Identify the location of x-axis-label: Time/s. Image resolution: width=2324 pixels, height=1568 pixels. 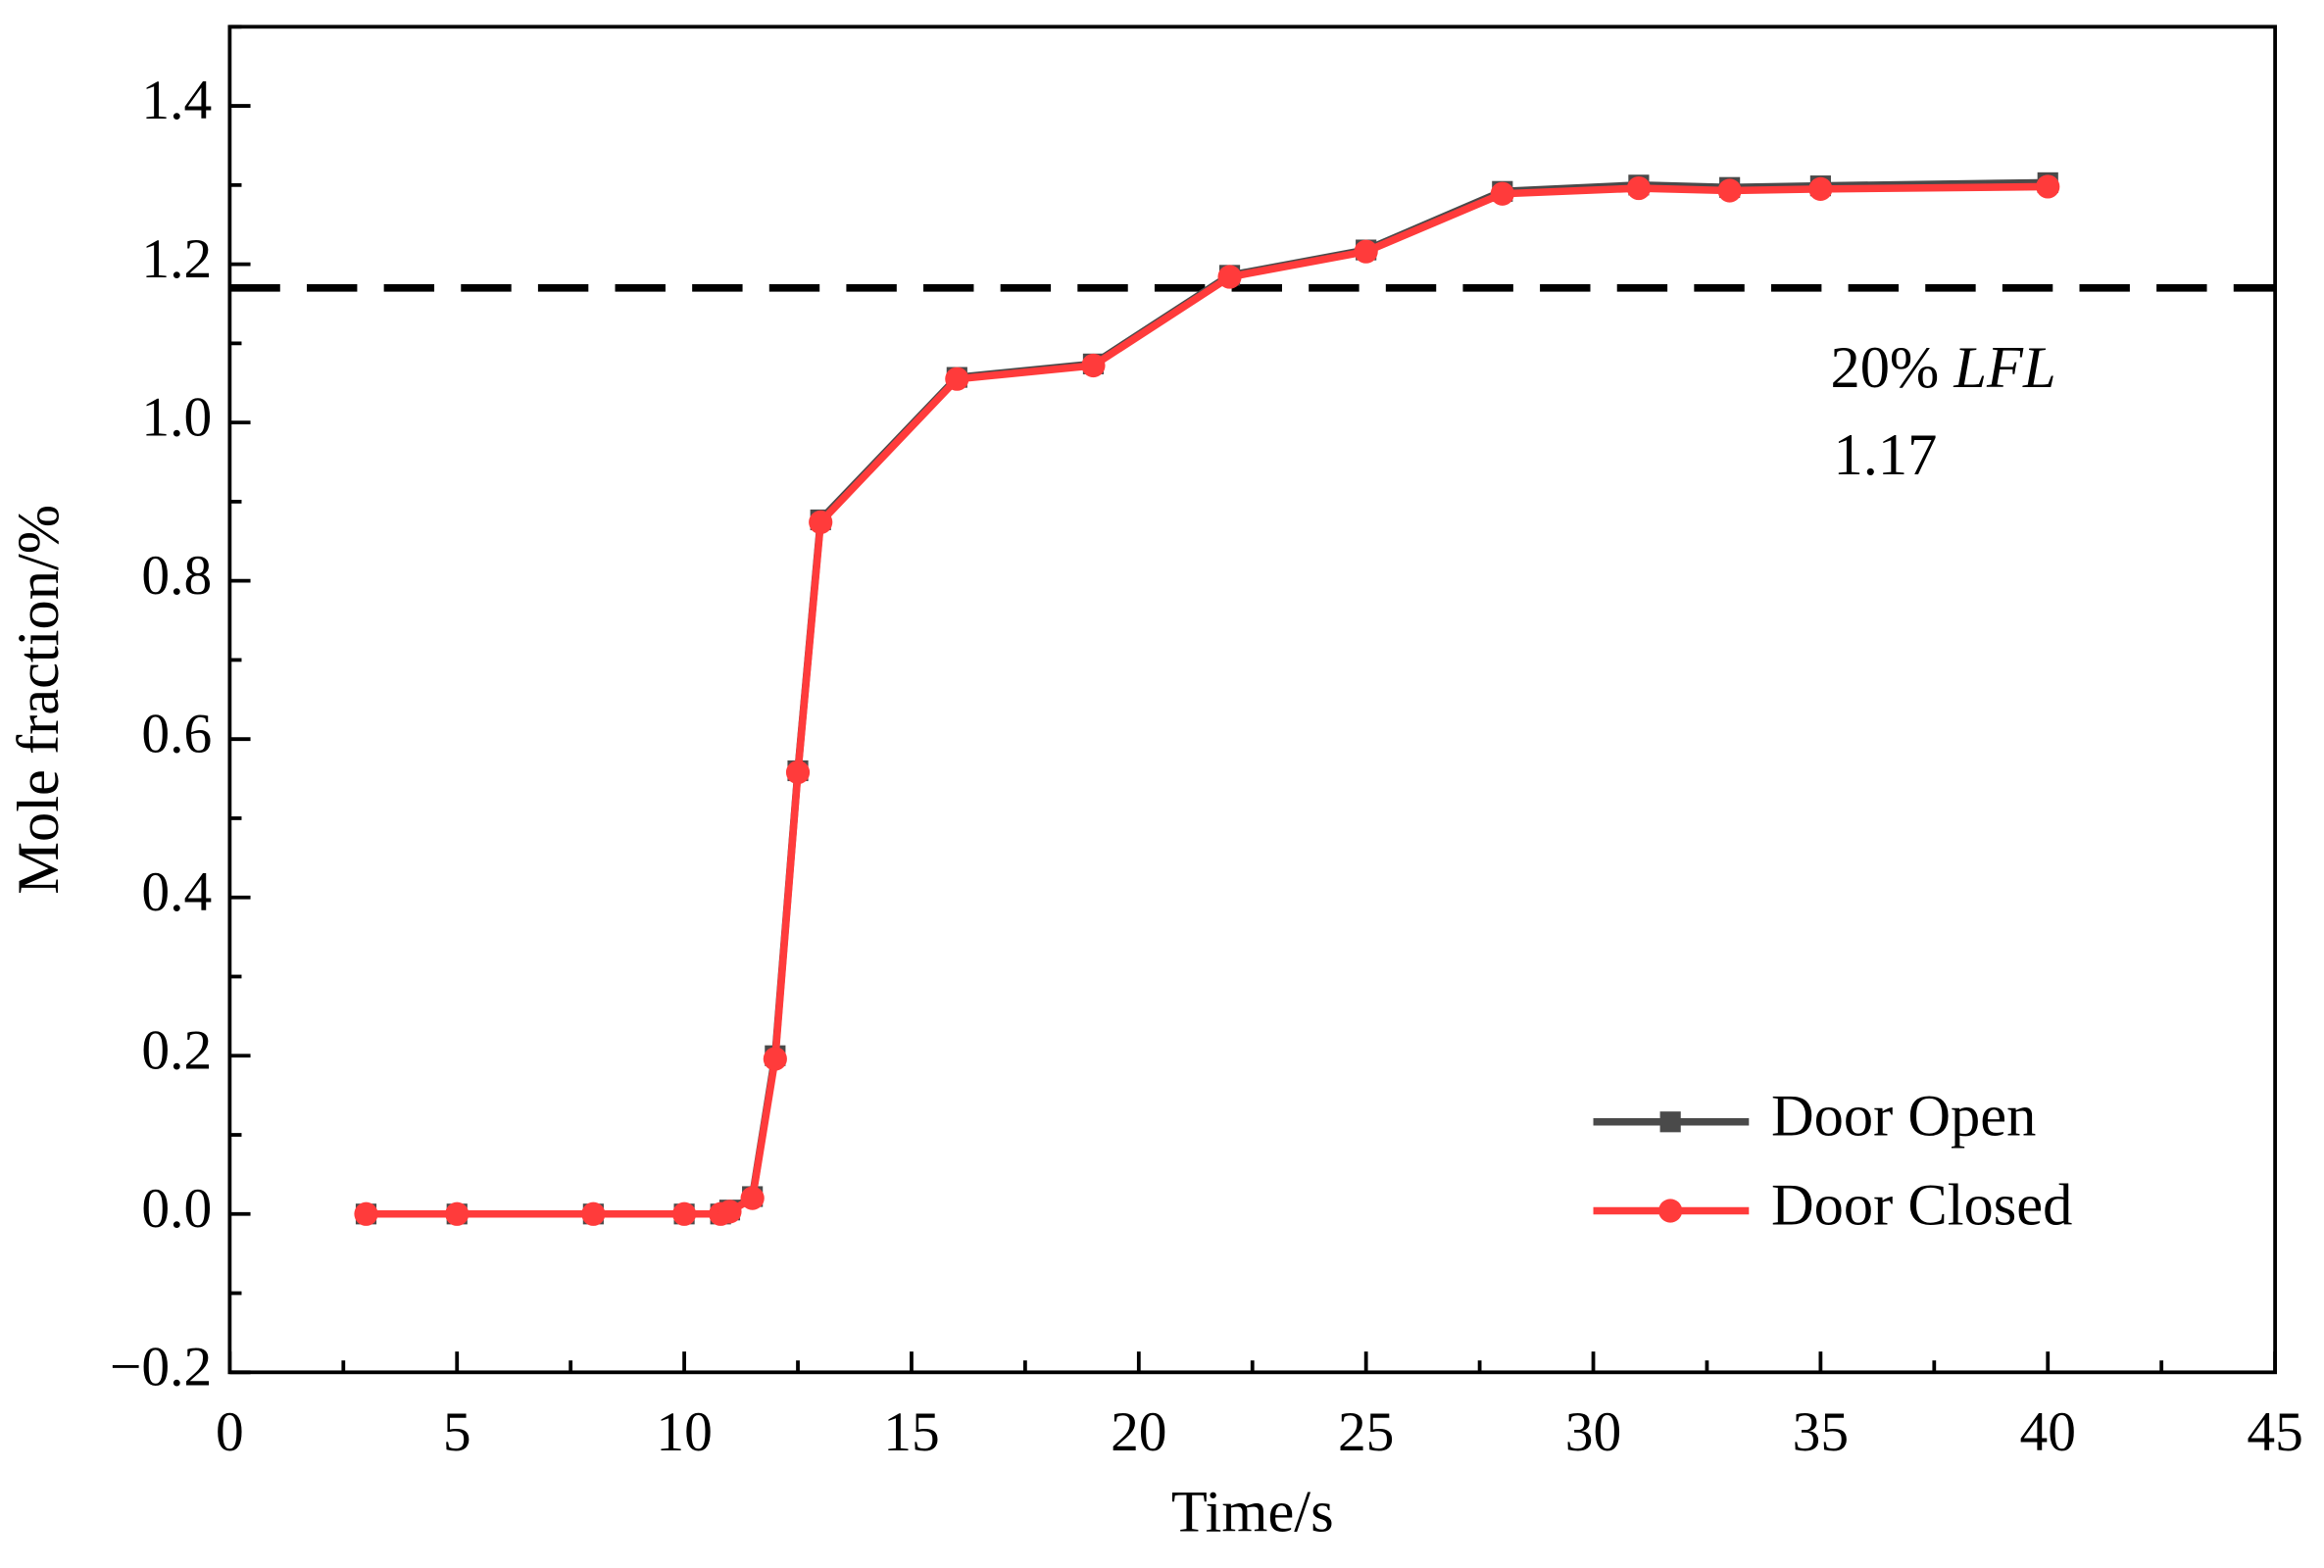
(1252, 1511).